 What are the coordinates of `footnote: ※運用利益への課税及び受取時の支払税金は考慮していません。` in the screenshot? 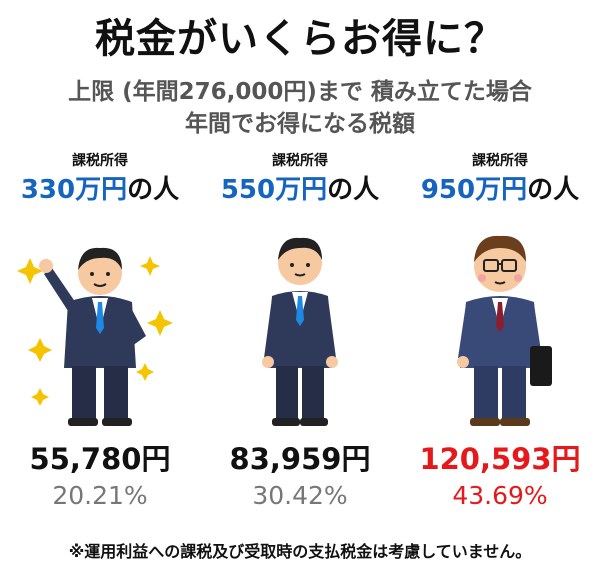 It's located at (300, 551).